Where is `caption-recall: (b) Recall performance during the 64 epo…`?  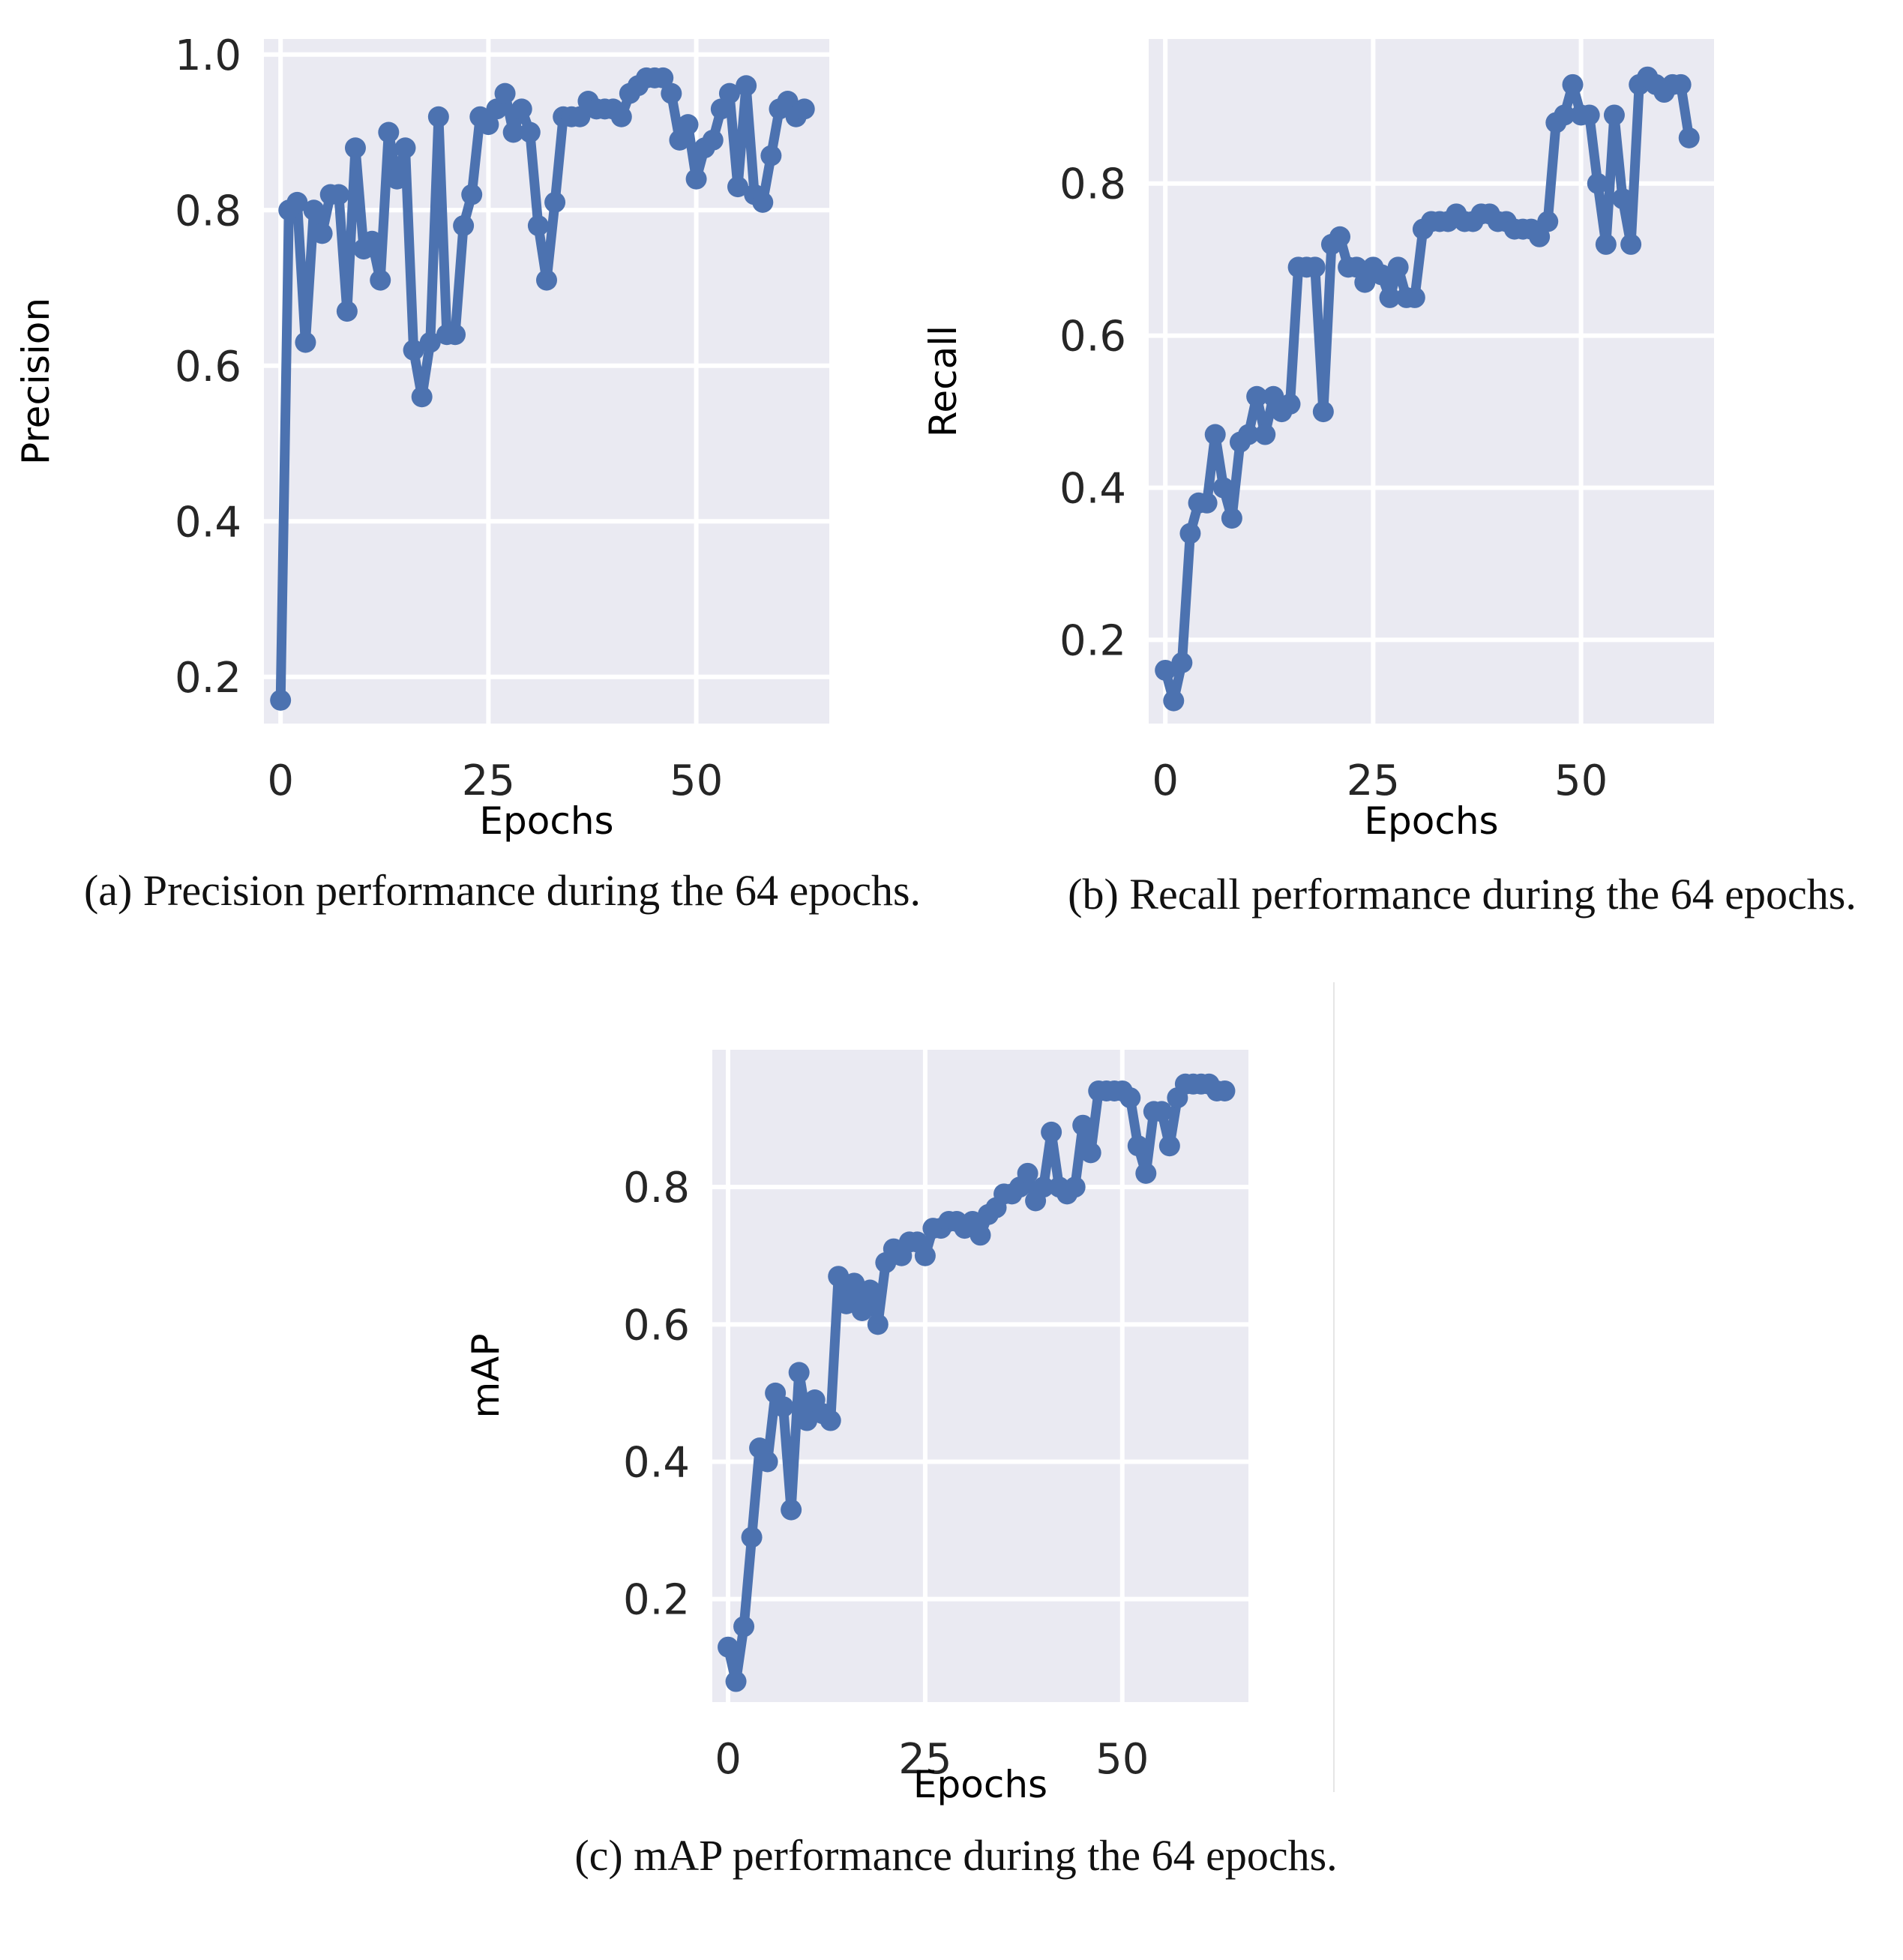 caption-recall: (b) Recall performance during the 64 epo… is located at coordinates (1462, 894).